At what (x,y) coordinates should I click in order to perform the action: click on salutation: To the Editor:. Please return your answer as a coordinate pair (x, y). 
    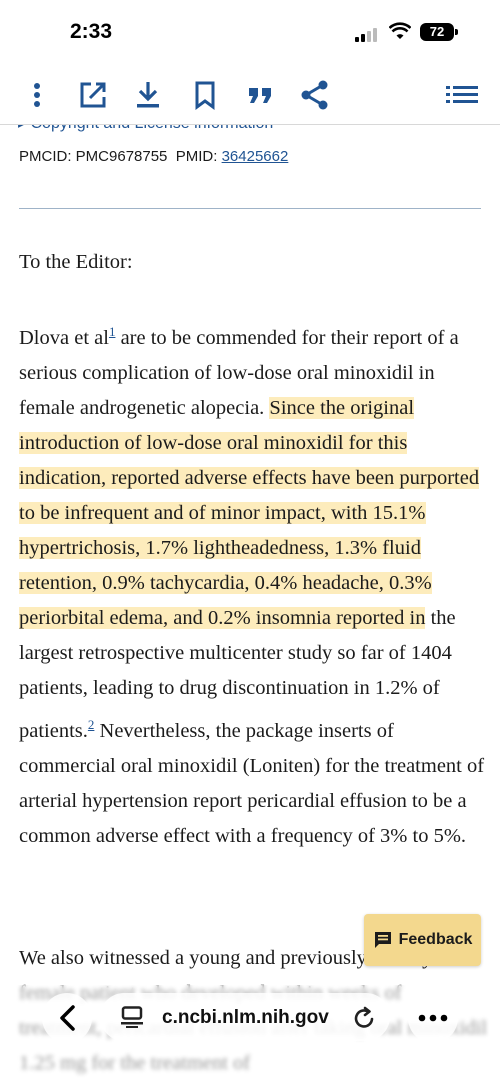
    Looking at the image, I should click on (76, 262).